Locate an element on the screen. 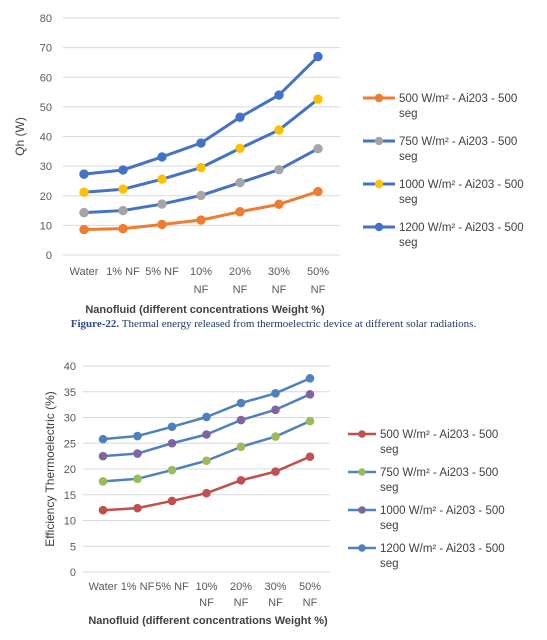  y-tick-label: 50 is located at coordinates (46, 108).